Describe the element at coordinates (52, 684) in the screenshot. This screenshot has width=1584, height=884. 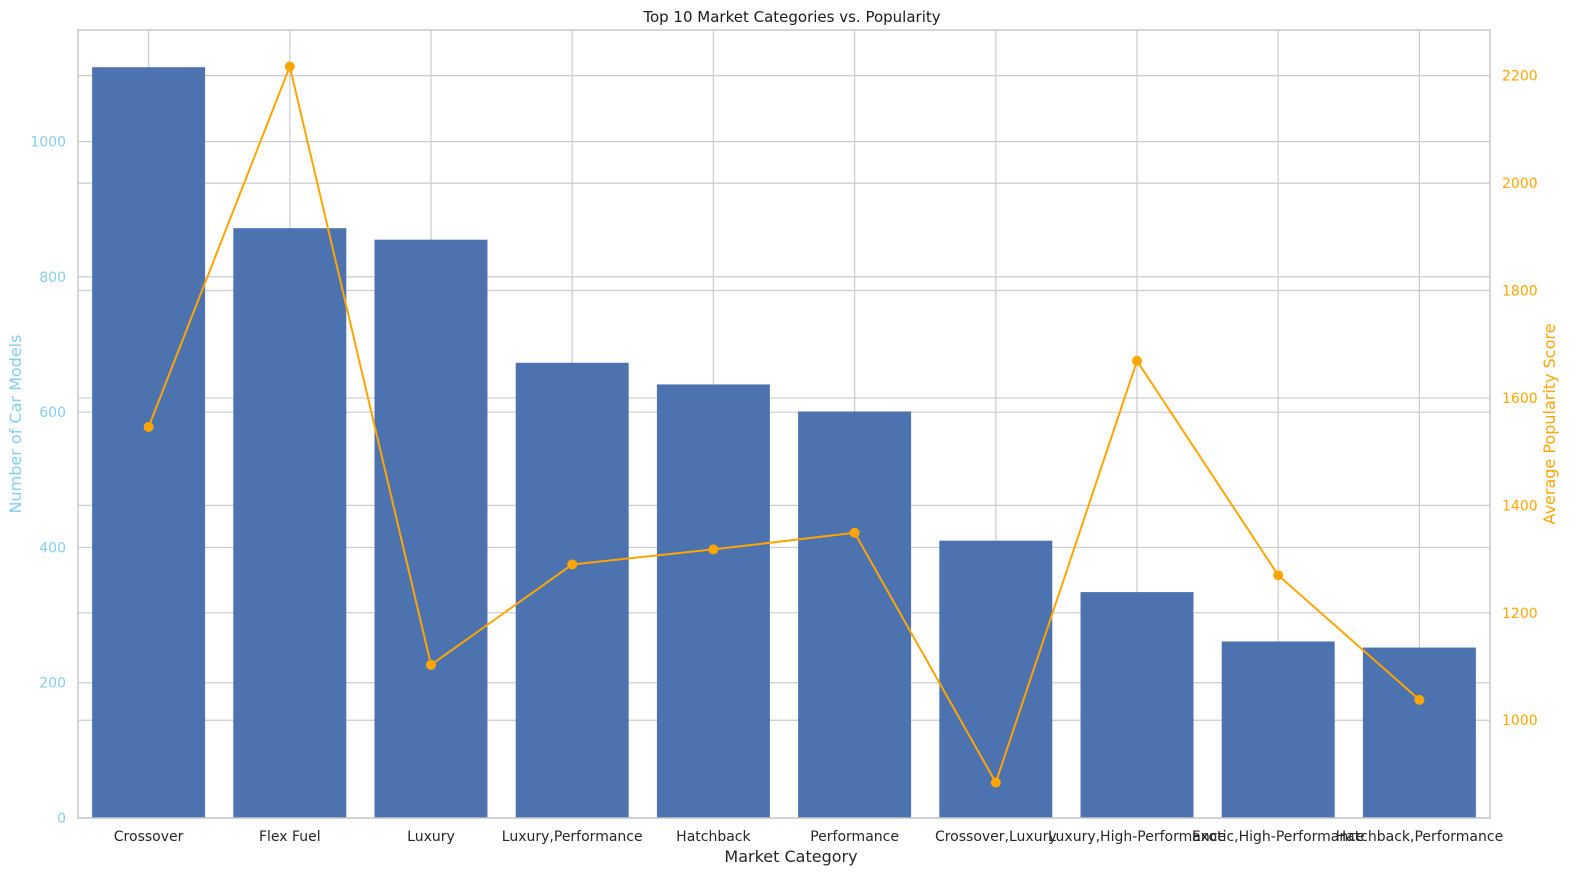
I see `y-left-tick-label: 200` at that location.